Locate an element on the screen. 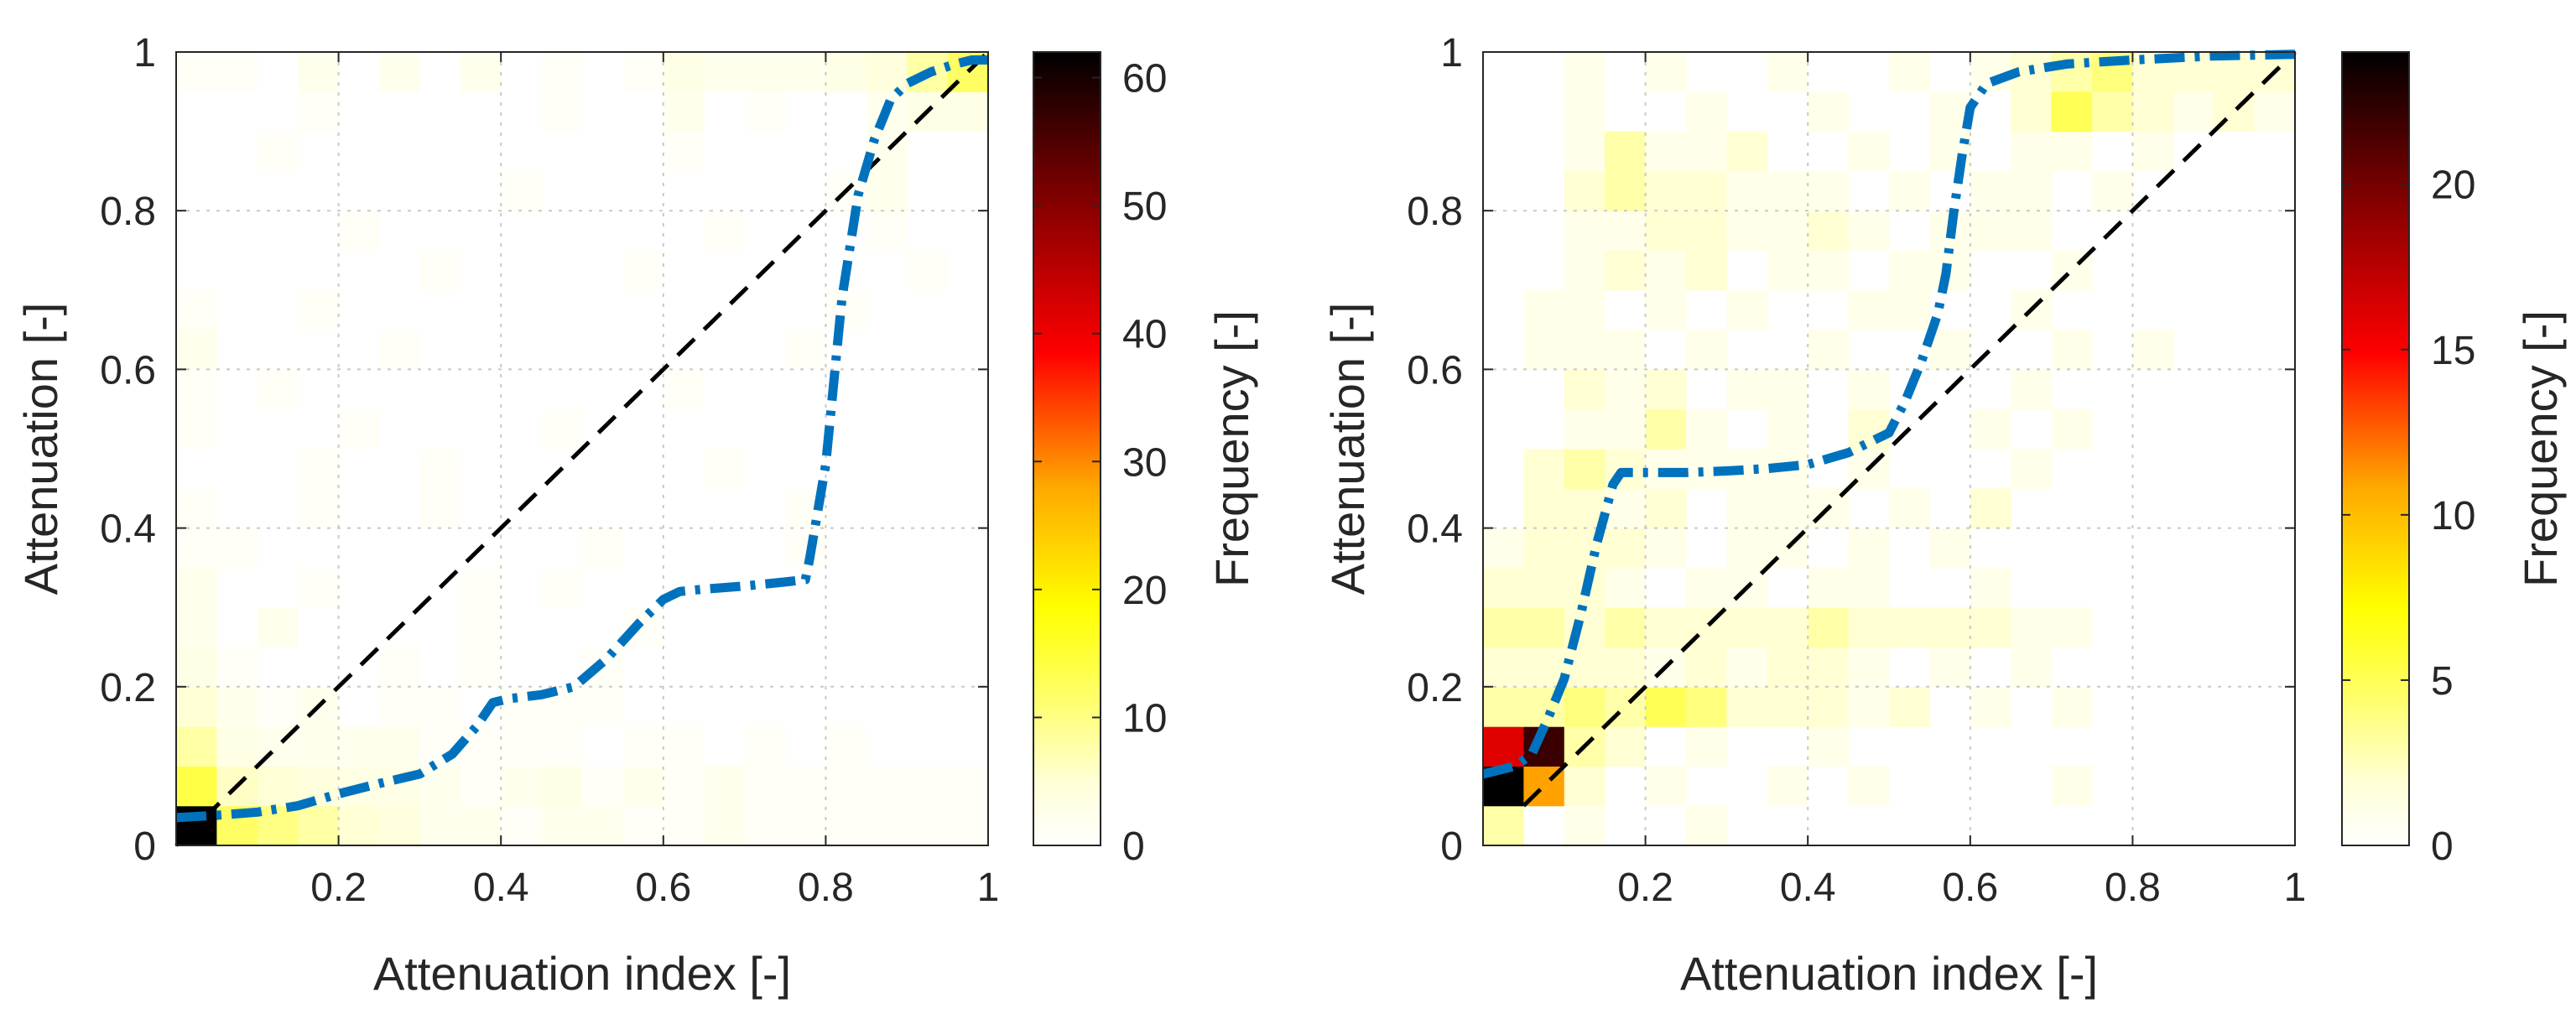 The width and height of the screenshot is (2576, 1014). colorbar-tick-label: 10 is located at coordinates (1144, 718).